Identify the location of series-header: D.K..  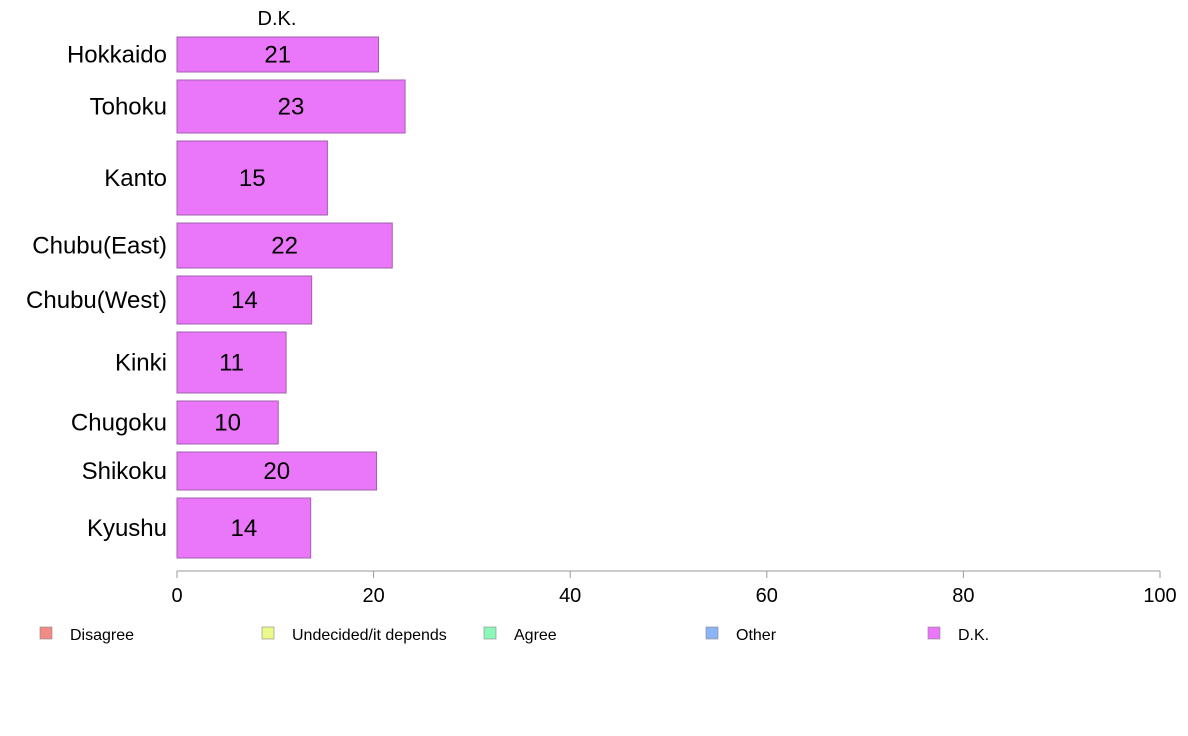
(277, 19).